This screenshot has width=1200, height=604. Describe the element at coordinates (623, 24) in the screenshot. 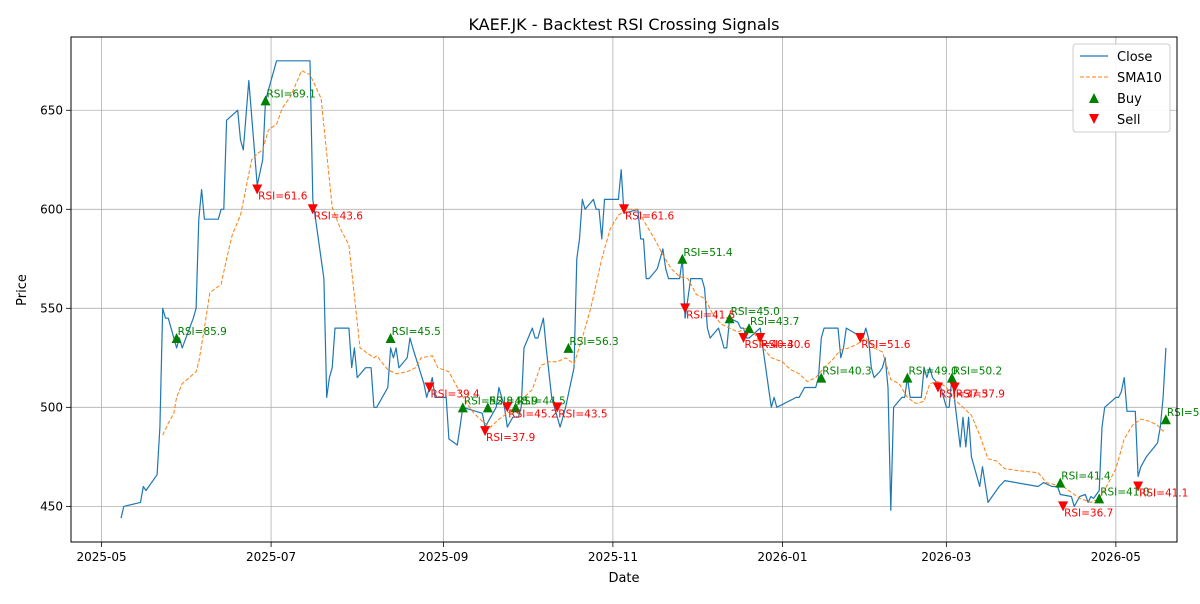

I see `chart-title: KAEF.JK - Backtest RSI Crossing Signals` at that location.